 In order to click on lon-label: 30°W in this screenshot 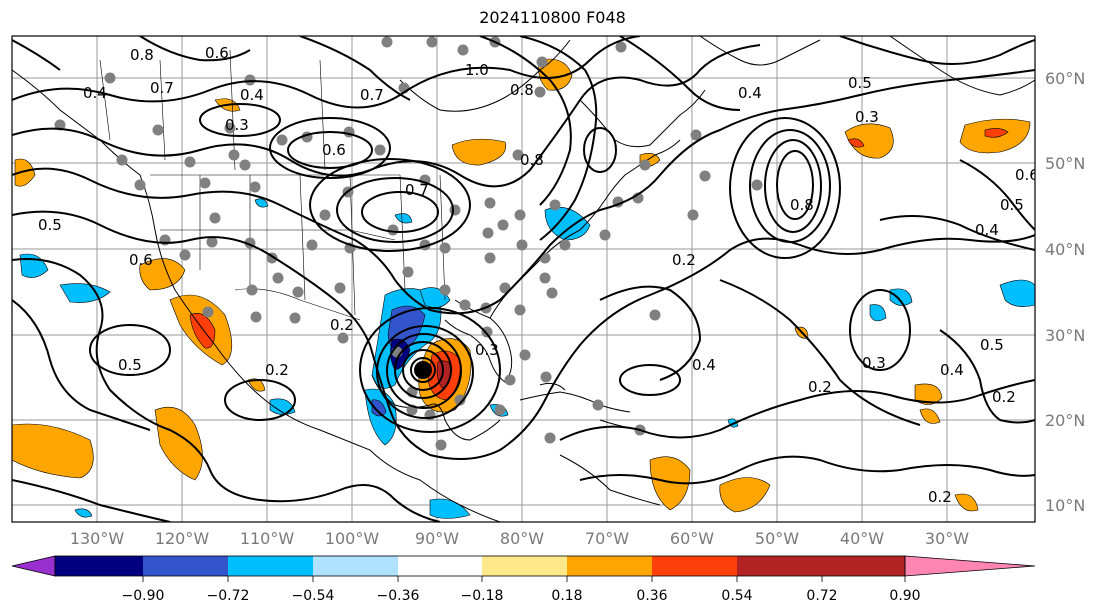, I will do `click(947, 538)`.